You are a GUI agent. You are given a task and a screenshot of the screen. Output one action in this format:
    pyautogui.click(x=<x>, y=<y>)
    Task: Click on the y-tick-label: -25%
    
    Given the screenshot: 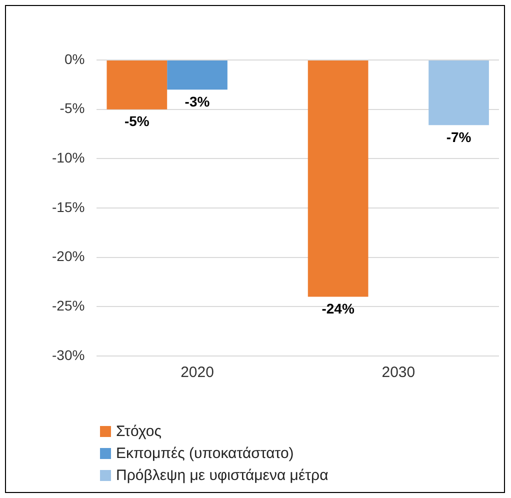 What is the action you would take?
    pyautogui.click(x=68, y=306)
    